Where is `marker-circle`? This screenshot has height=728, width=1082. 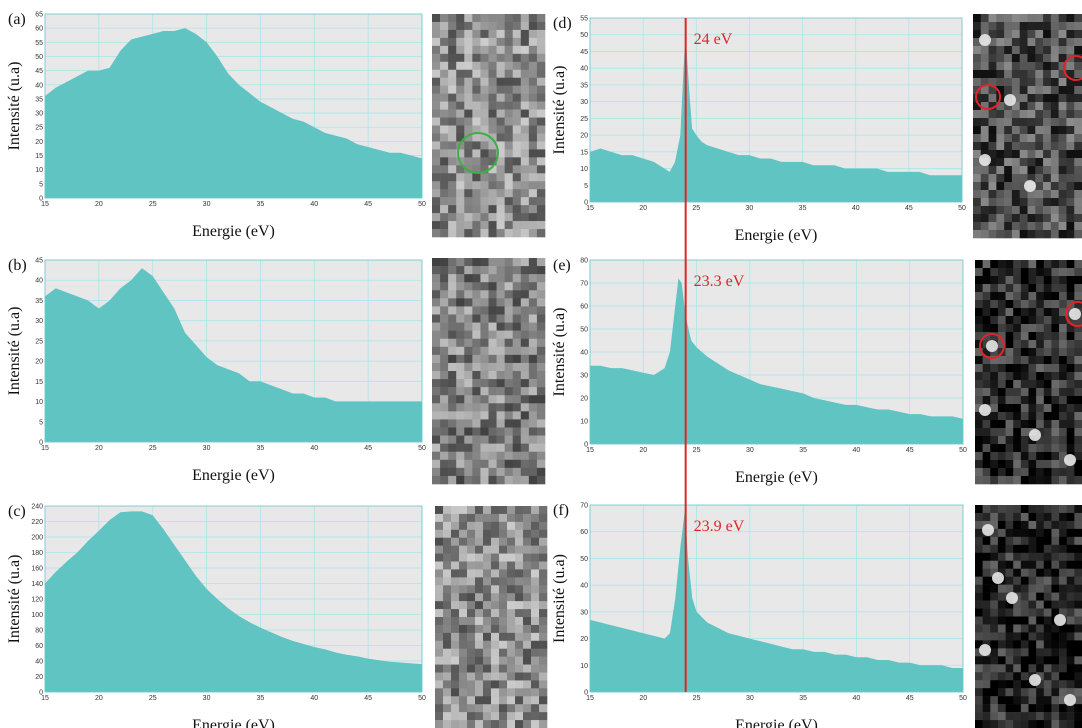
marker-circle is located at coordinates (478, 153).